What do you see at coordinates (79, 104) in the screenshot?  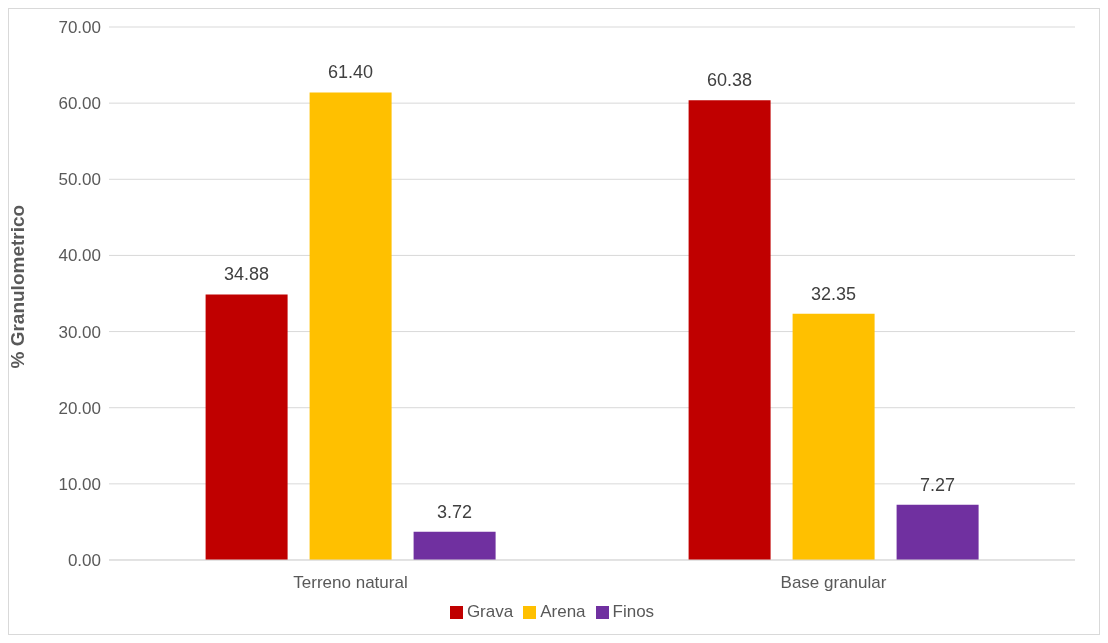 I see `y-tick-label: 60.00` at bounding box center [79, 104].